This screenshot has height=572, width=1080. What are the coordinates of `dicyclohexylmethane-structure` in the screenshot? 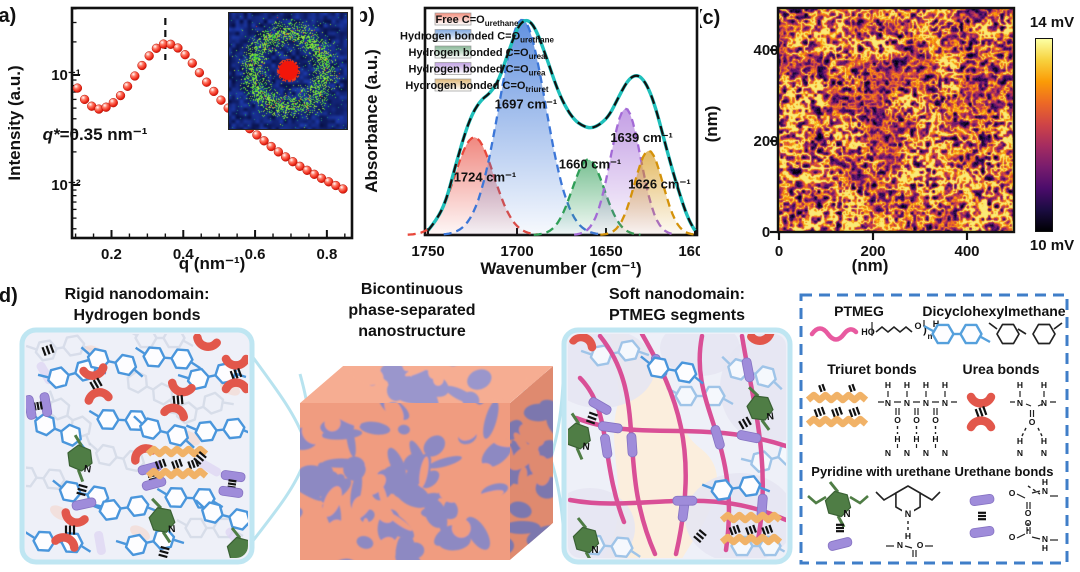 It's located at (1025, 333).